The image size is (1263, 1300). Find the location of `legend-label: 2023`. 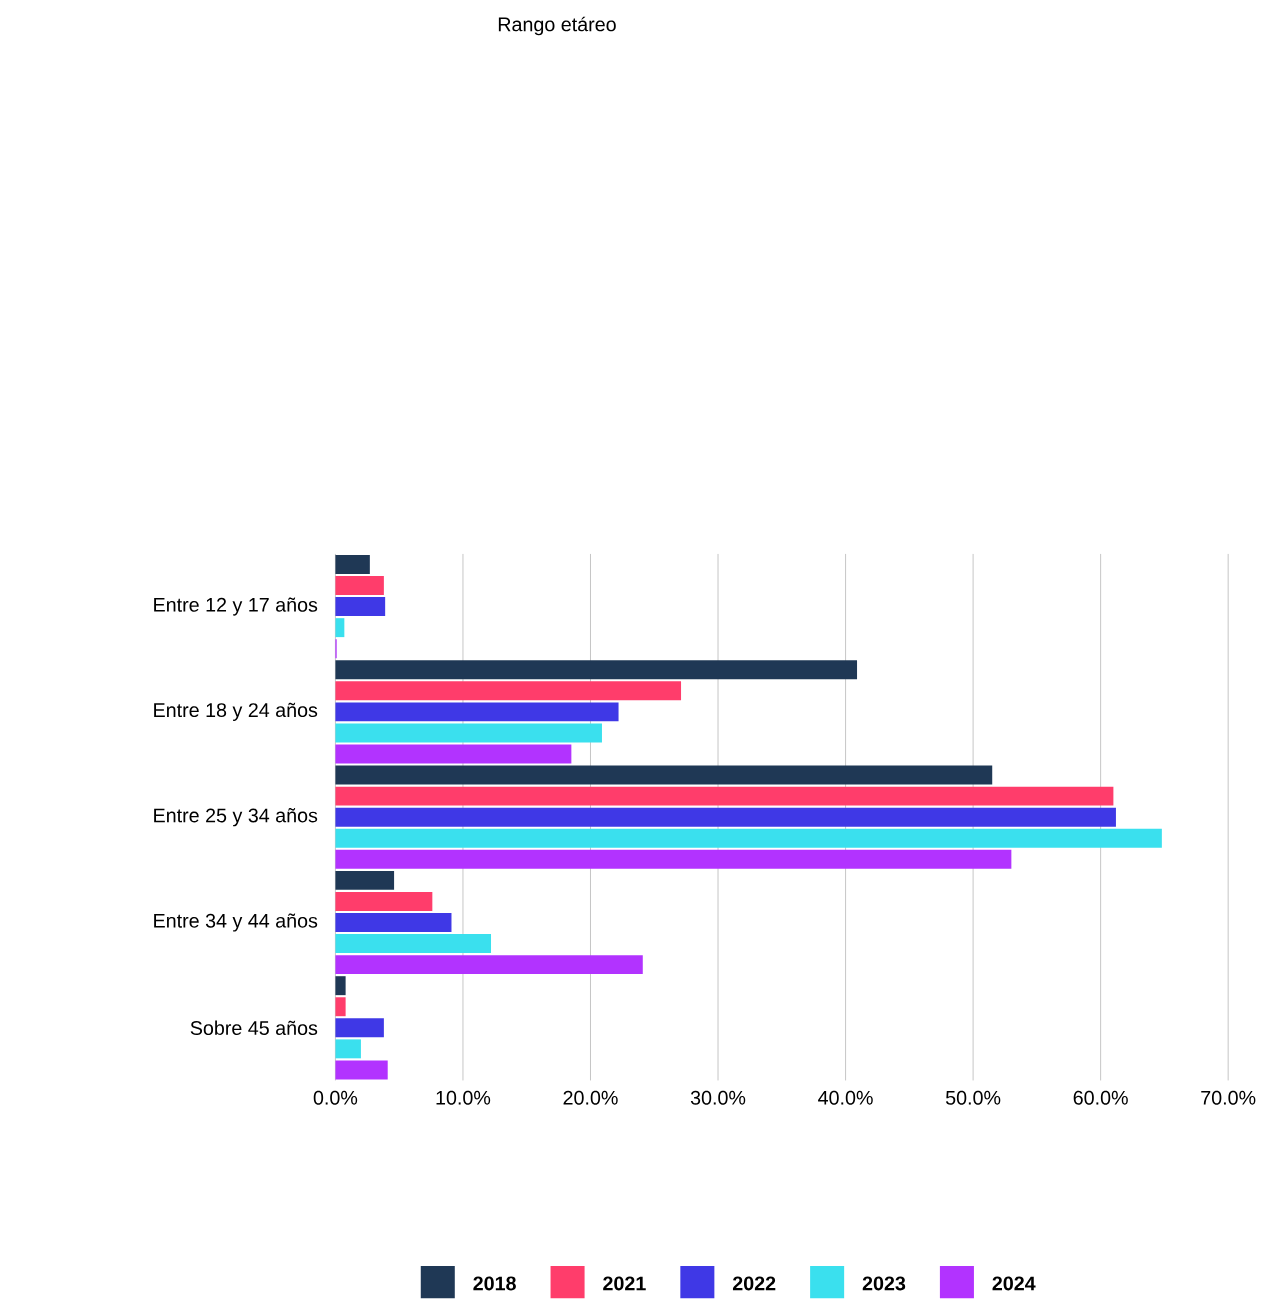

legend-label: 2023 is located at coordinates (884, 1283).